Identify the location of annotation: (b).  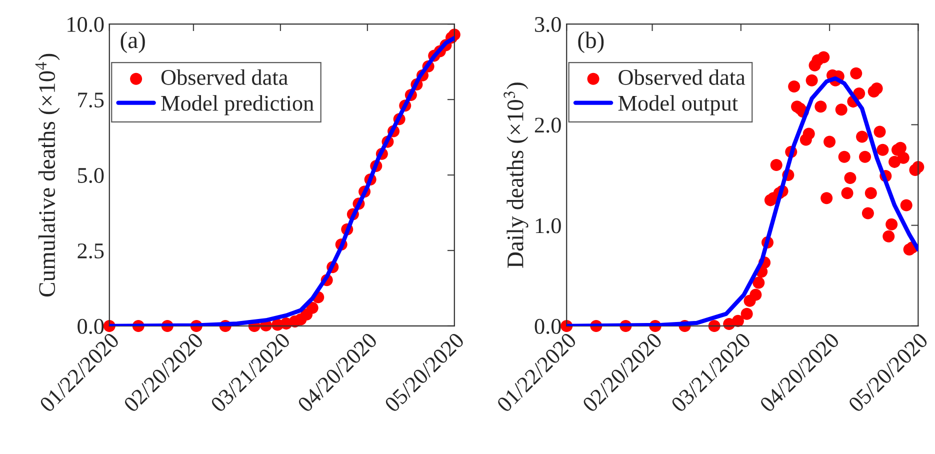
(591, 43).